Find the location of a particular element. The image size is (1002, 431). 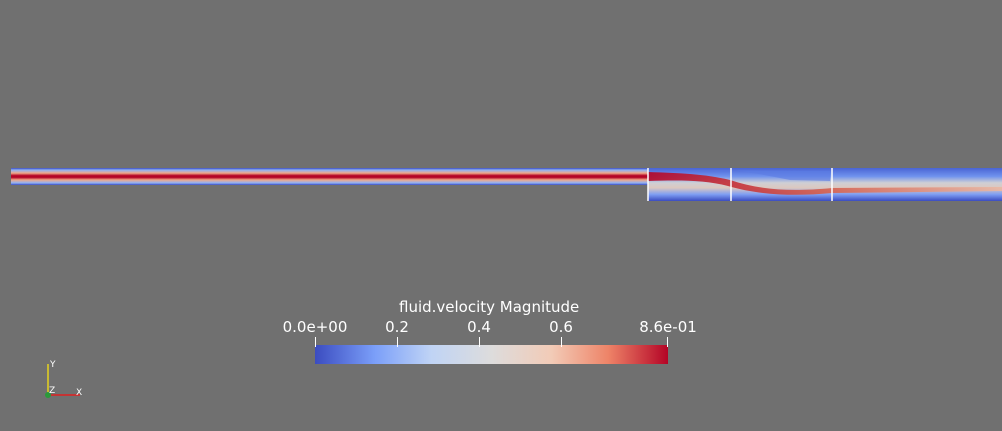

colorbar-tick-label: 0.2 is located at coordinates (397, 327).